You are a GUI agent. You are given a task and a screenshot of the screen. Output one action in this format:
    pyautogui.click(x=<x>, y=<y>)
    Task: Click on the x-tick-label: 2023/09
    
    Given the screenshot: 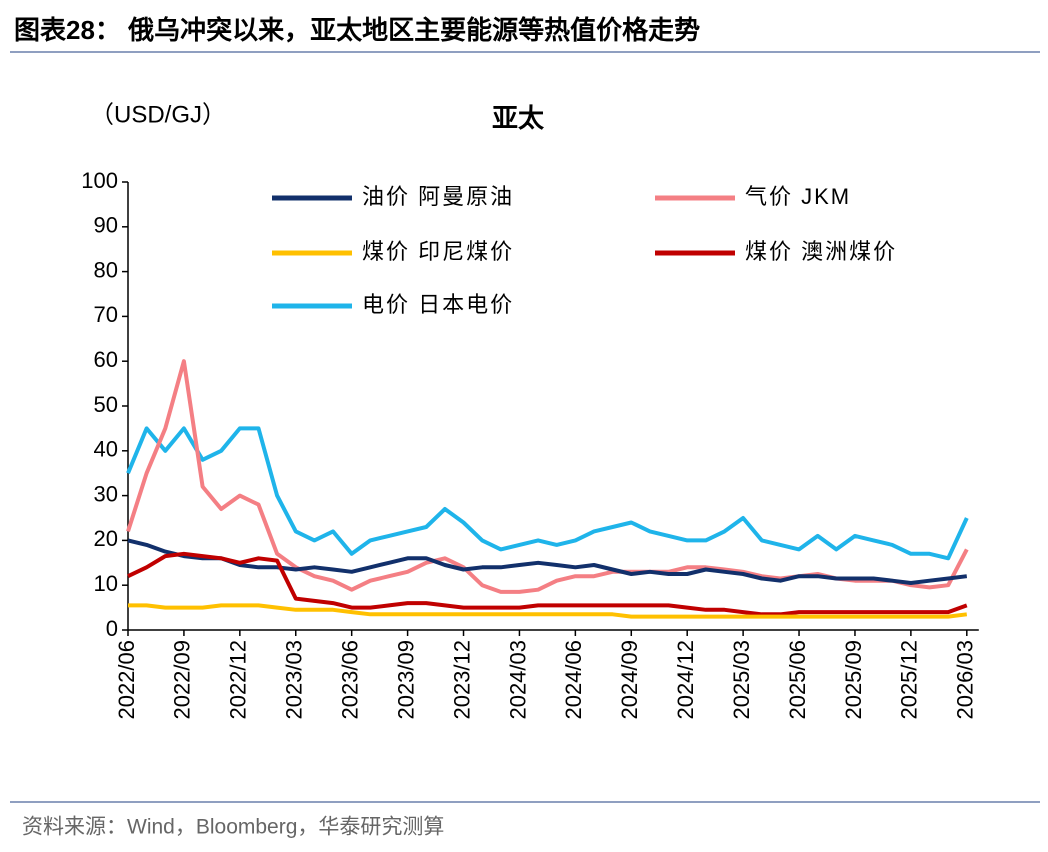 What is the action you would take?
    pyautogui.click(x=405, y=680)
    